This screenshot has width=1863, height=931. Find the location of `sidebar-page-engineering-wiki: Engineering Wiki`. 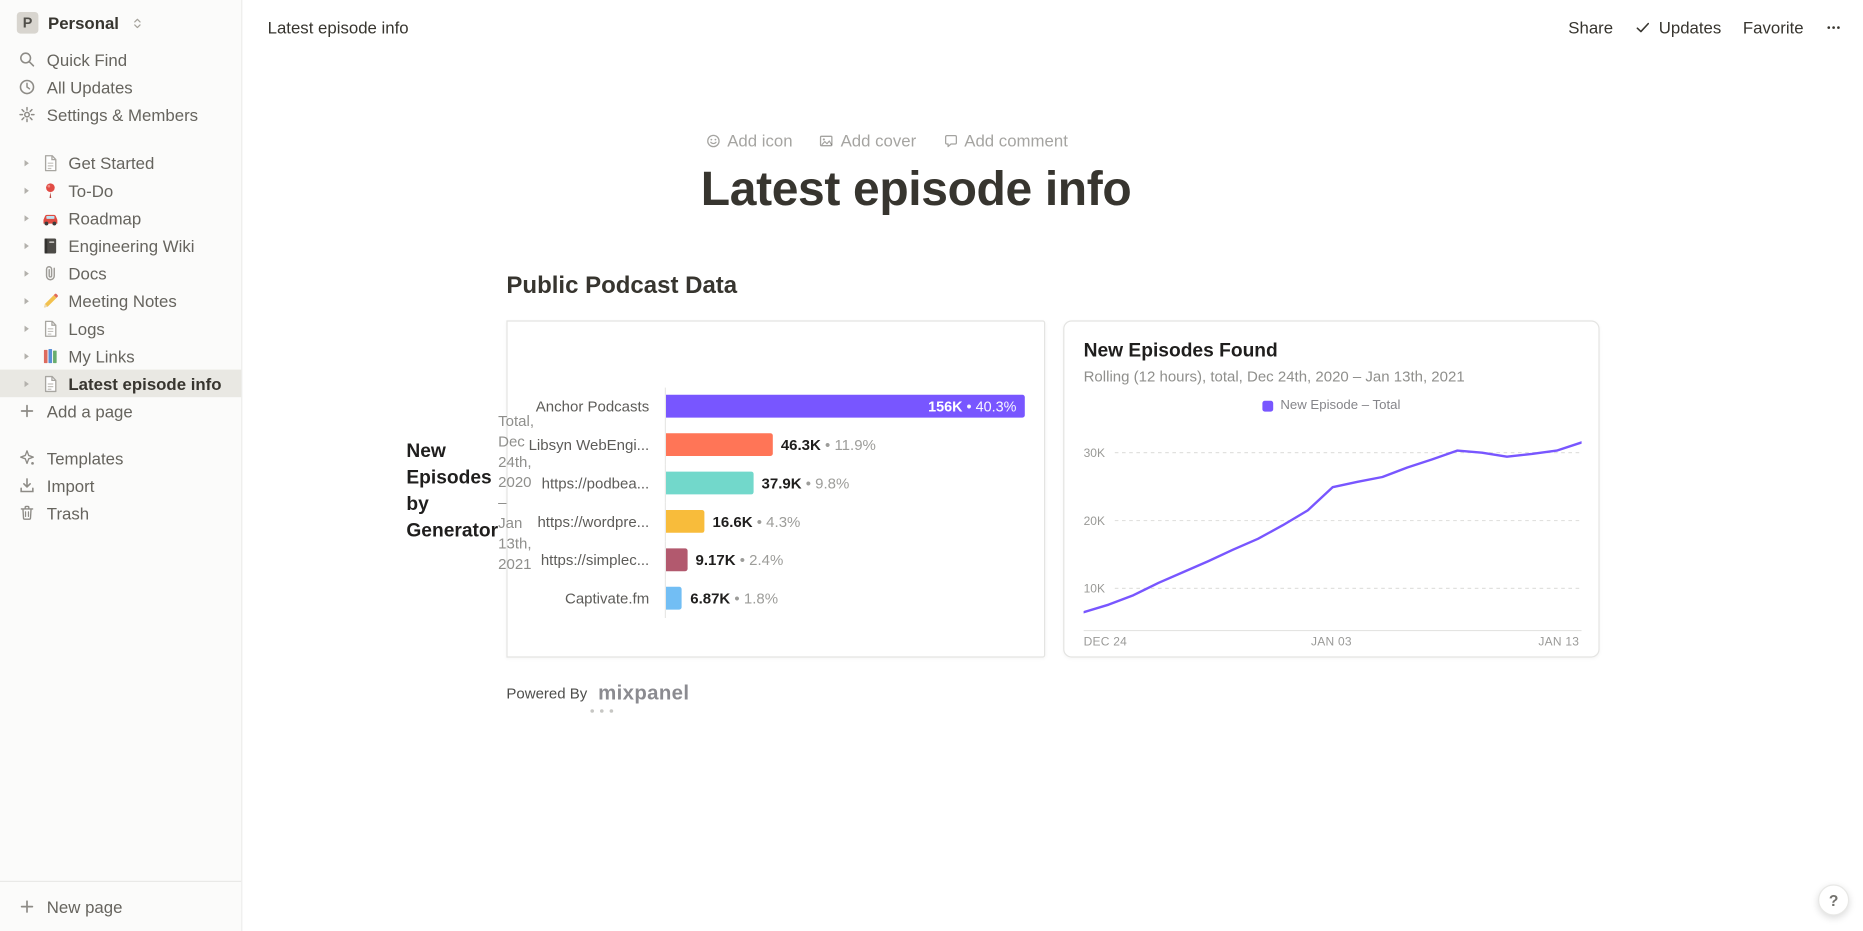

sidebar-page-engineering-wiki: Engineering Wiki is located at coordinates (120, 246).